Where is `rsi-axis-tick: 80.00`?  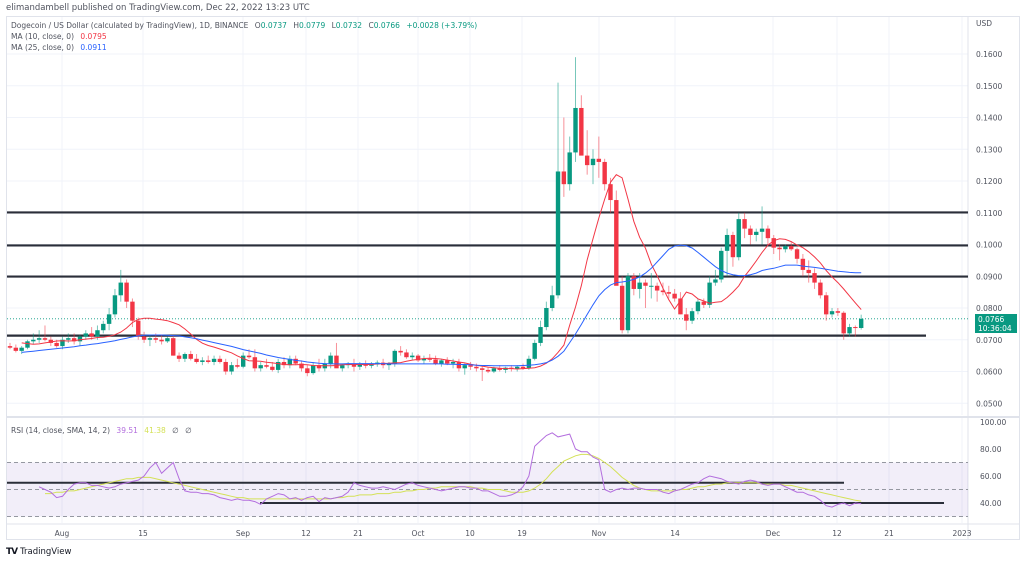
rsi-axis-tick: 80.00 is located at coordinates (991, 449).